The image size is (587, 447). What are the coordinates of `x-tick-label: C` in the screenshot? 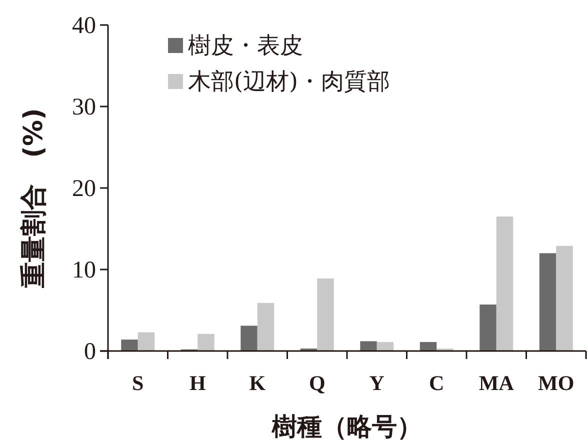 It's located at (436, 383).